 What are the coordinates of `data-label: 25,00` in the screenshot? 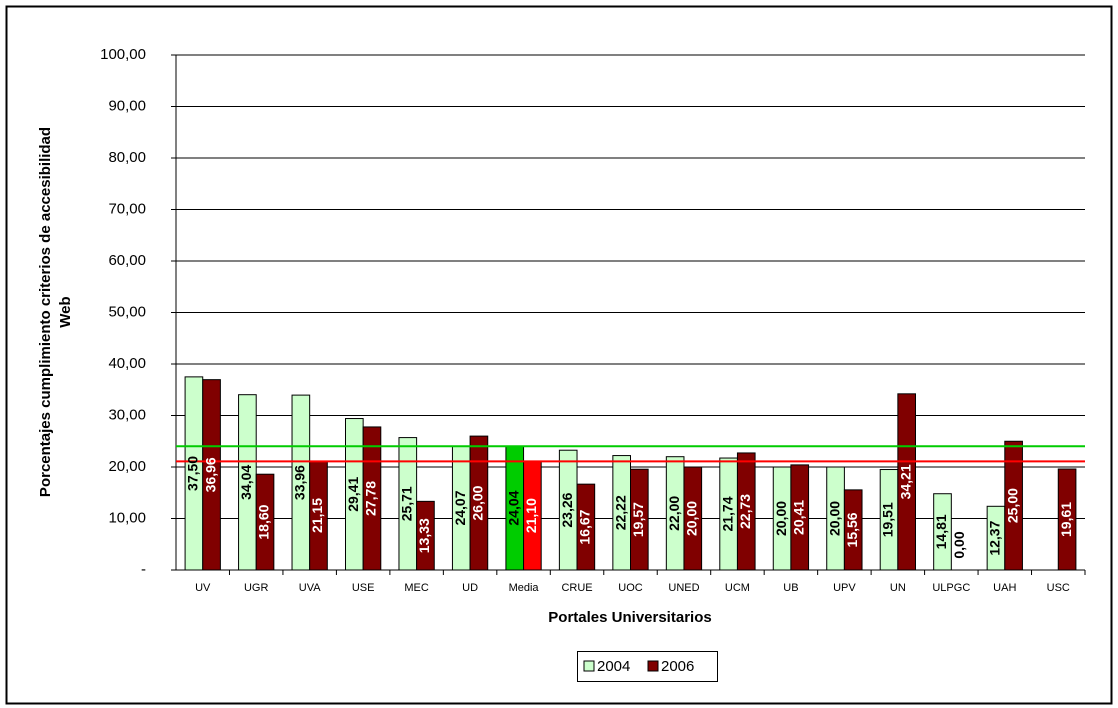 It's located at (1012, 505).